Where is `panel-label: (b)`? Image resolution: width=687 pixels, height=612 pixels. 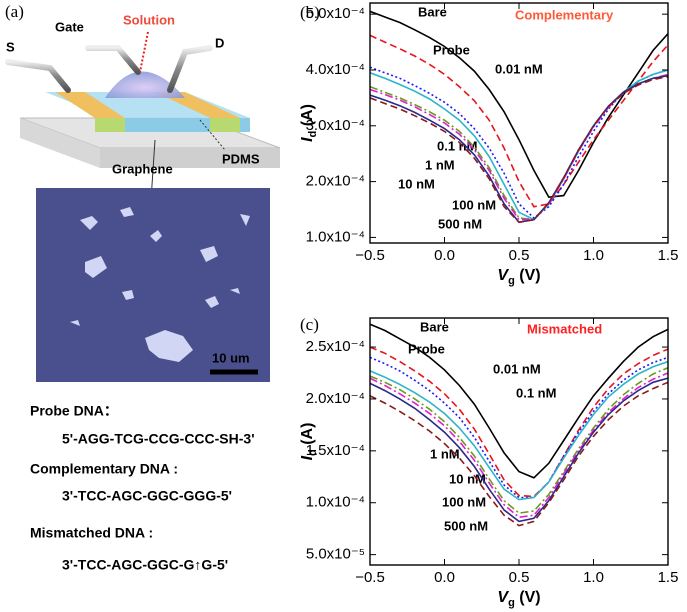 panel-label: (b) is located at coordinates (310, 12).